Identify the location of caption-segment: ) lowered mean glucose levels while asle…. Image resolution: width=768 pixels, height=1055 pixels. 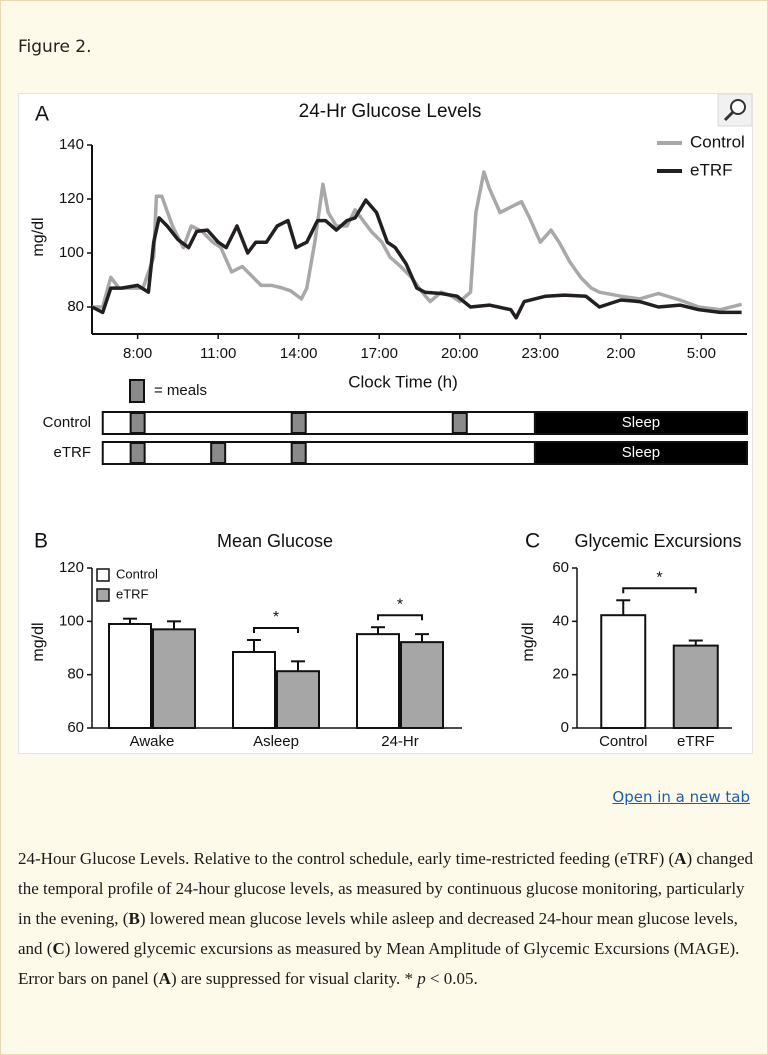
(378, 933).